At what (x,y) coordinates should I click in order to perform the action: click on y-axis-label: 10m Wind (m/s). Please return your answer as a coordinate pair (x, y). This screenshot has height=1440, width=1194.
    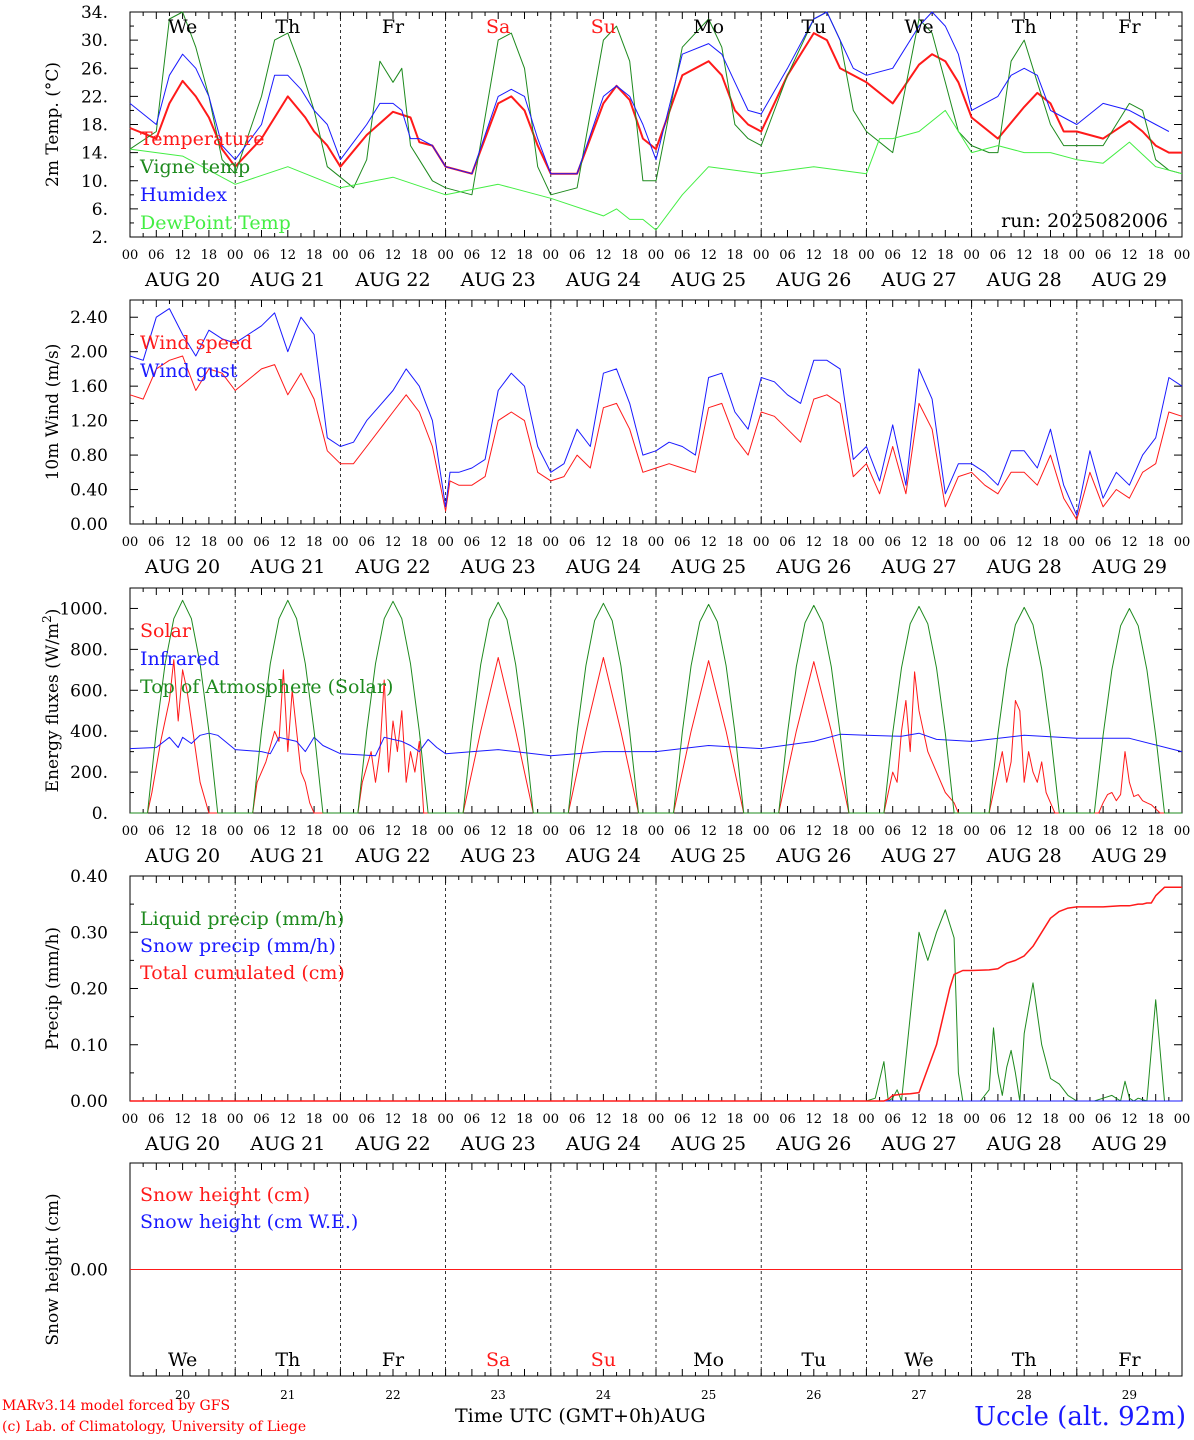
    Looking at the image, I should click on (53, 412).